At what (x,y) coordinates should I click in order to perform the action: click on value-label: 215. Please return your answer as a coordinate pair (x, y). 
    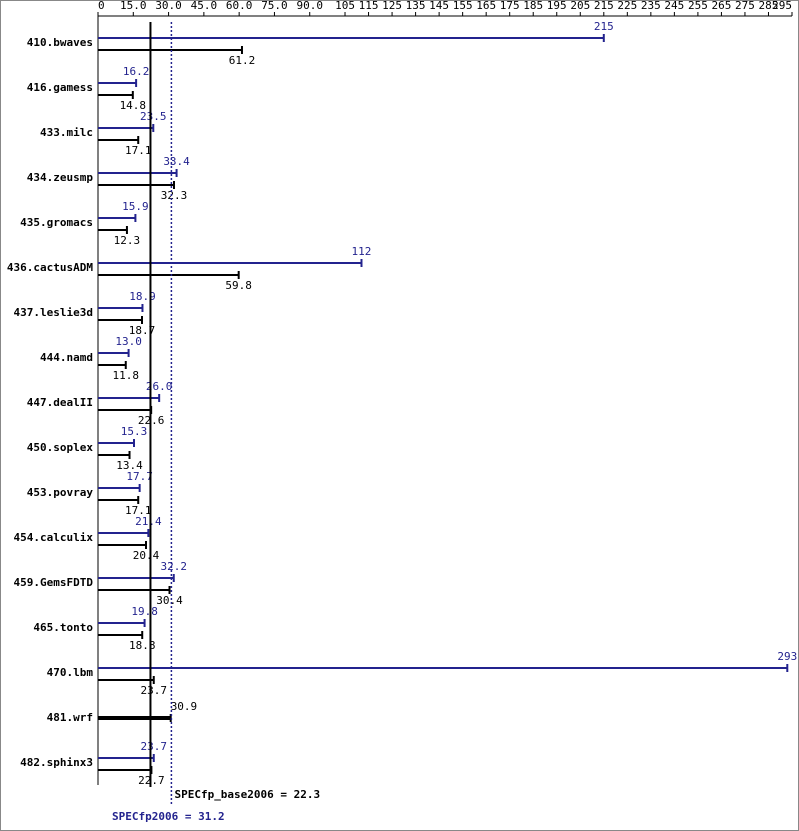
    Looking at the image, I should click on (604, 26).